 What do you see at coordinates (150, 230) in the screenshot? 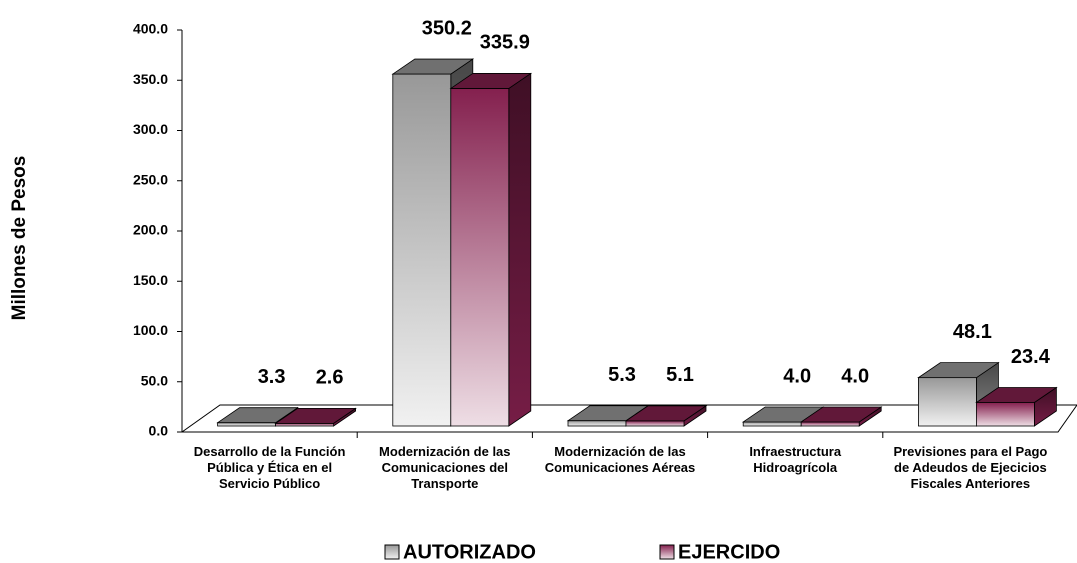
I see `y-tick-label: 200.0` at bounding box center [150, 230].